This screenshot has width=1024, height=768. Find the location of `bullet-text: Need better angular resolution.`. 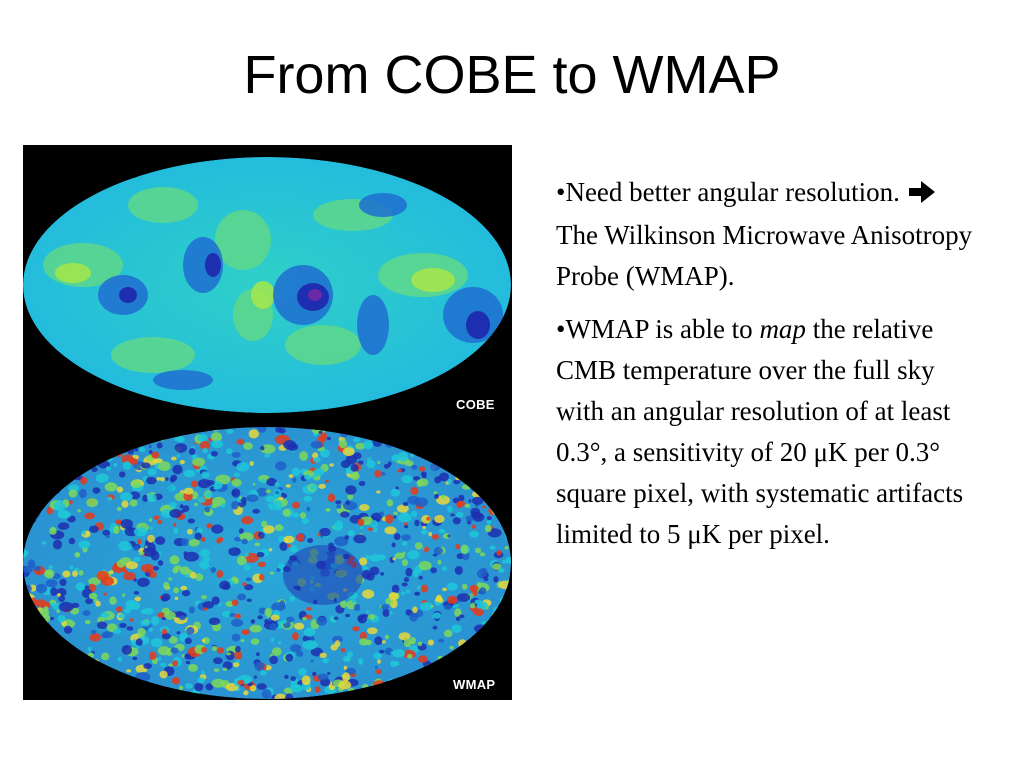

bullet-text: Need better angular resolution. is located at coordinates (732, 192).